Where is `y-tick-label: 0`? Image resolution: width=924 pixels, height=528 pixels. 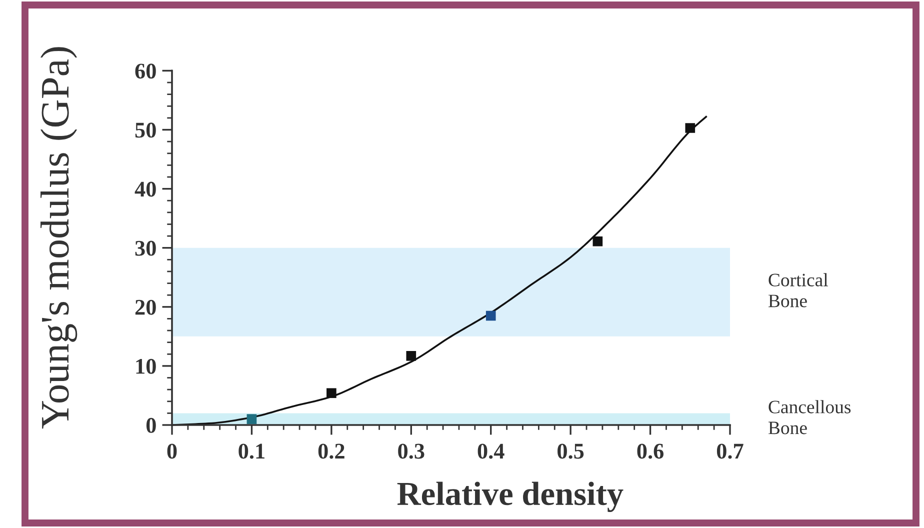
y-tick-label: 0 is located at coordinates (151, 425).